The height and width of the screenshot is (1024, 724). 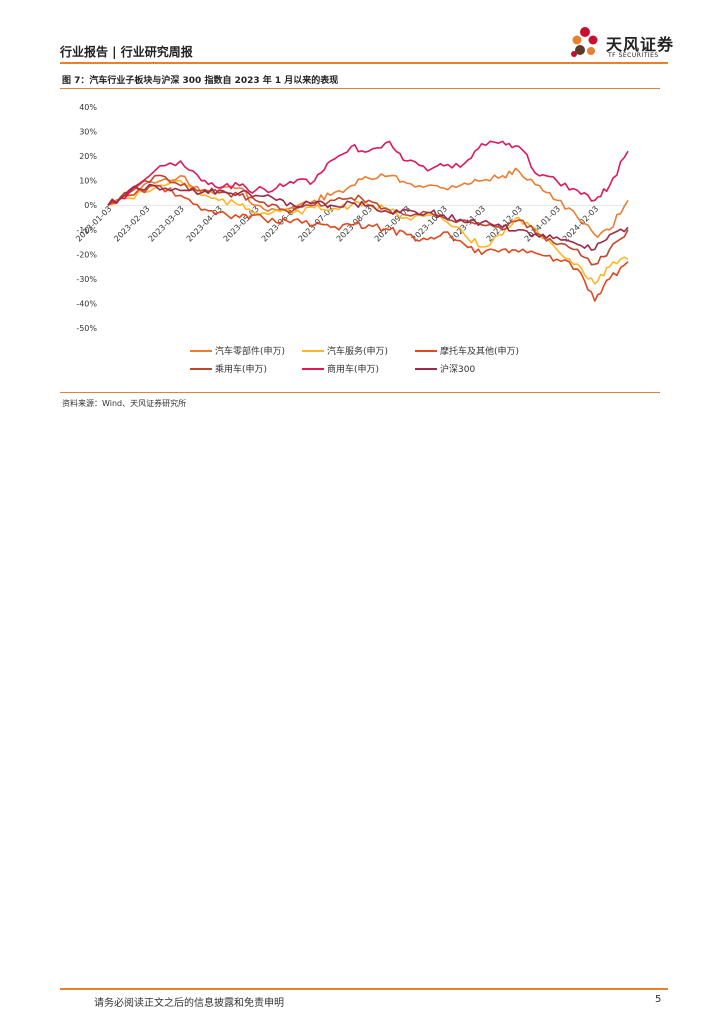 What do you see at coordinates (126, 52) in the screenshot?
I see `report-header-title: 行业报告 | 行业研究周报` at bounding box center [126, 52].